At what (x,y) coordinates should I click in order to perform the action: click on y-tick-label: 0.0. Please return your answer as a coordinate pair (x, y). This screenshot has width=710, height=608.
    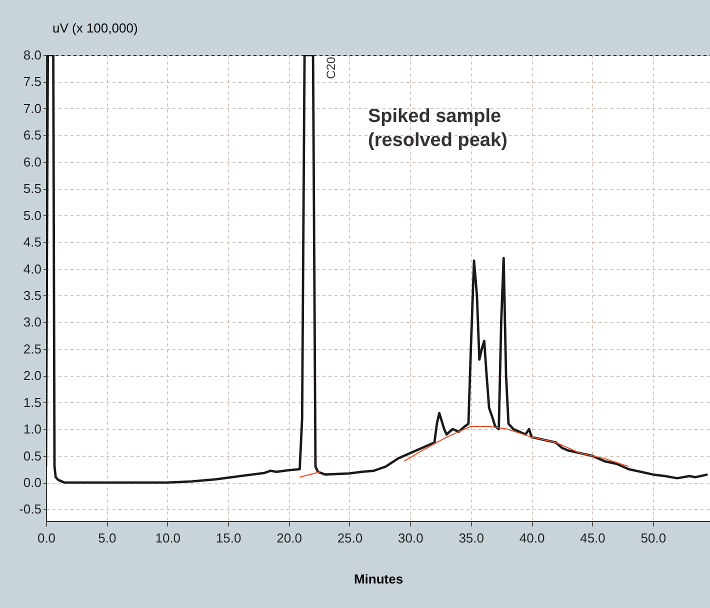
    Looking at the image, I should click on (32, 482).